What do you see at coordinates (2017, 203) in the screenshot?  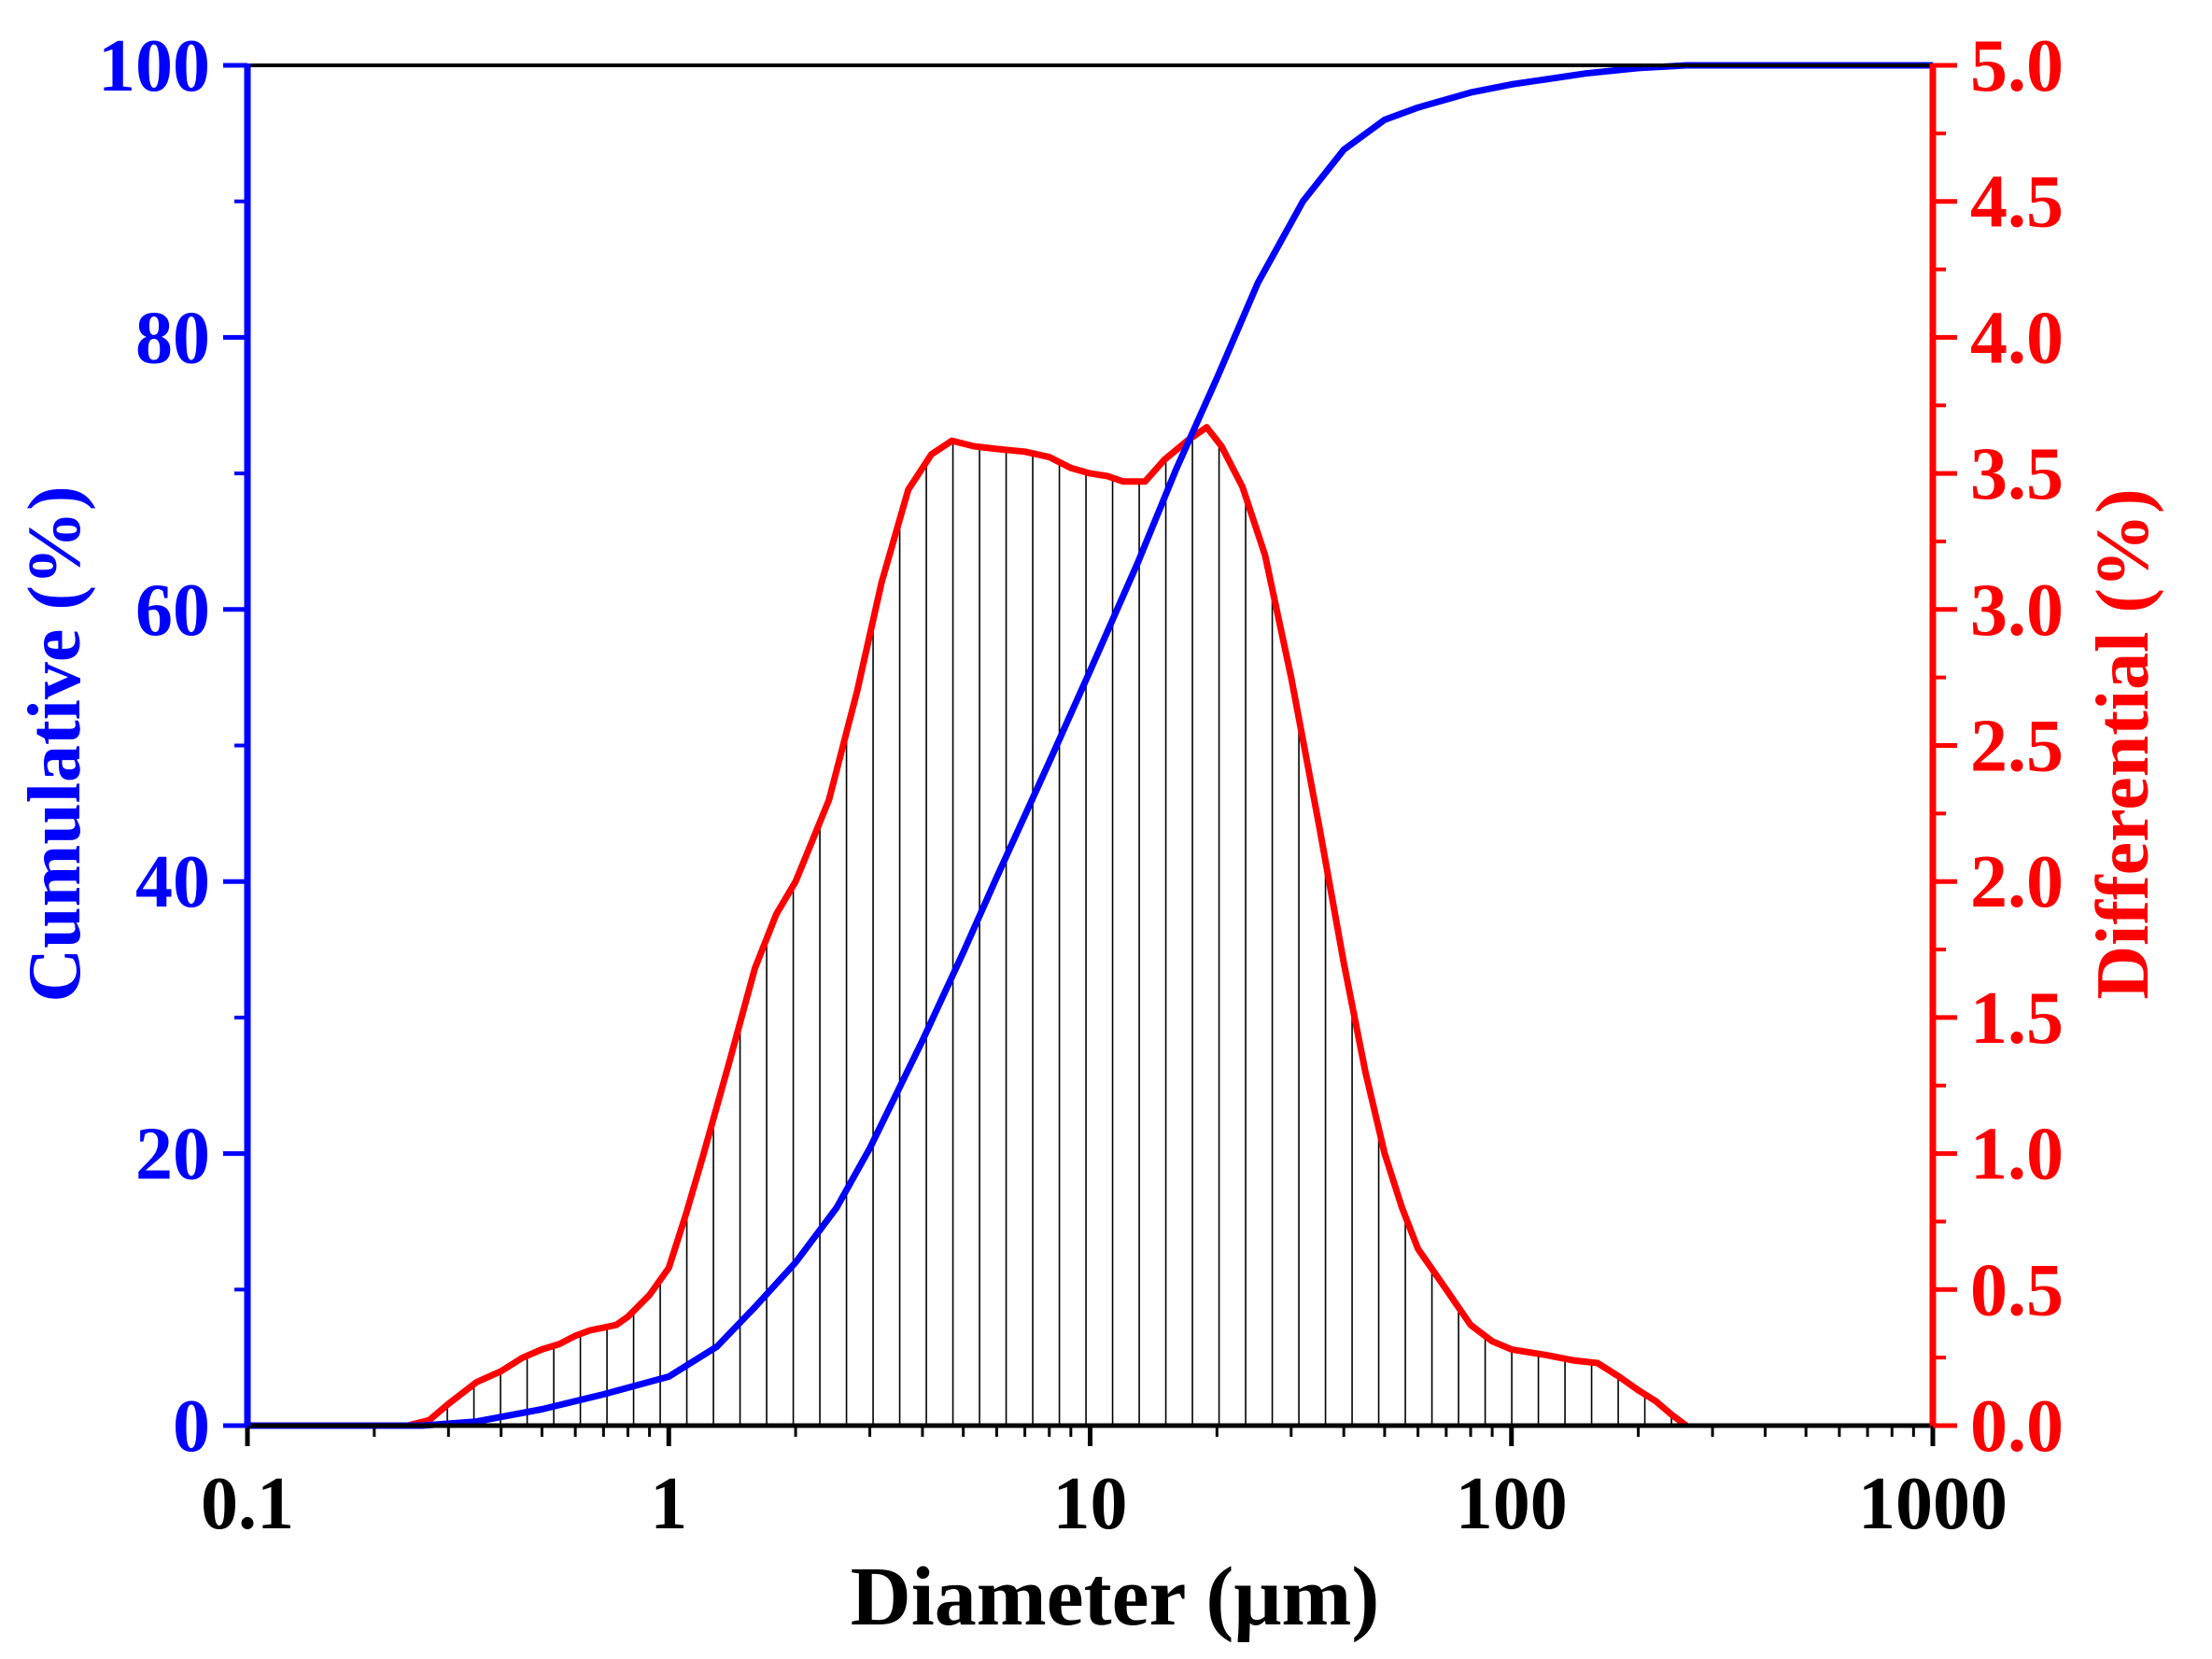 I see `right-y-tick-label: 4.5` at bounding box center [2017, 203].